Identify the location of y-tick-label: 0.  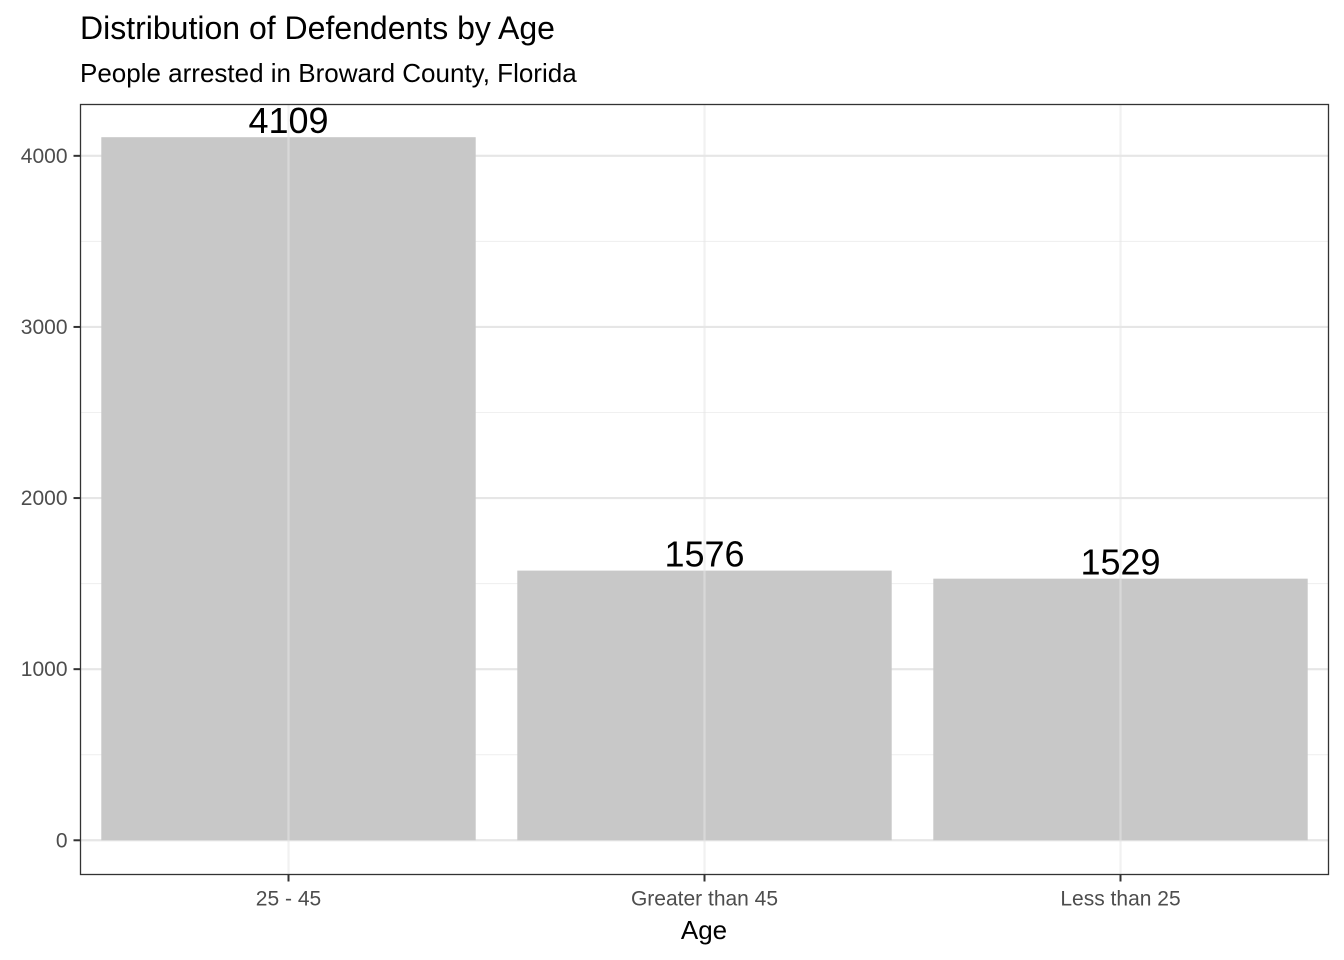
(62, 840).